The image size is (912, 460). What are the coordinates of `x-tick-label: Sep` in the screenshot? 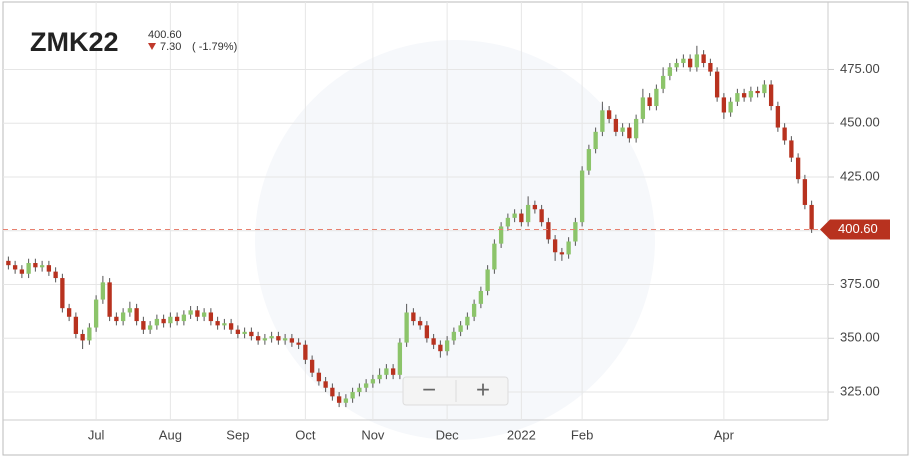 It's located at (237, 434).